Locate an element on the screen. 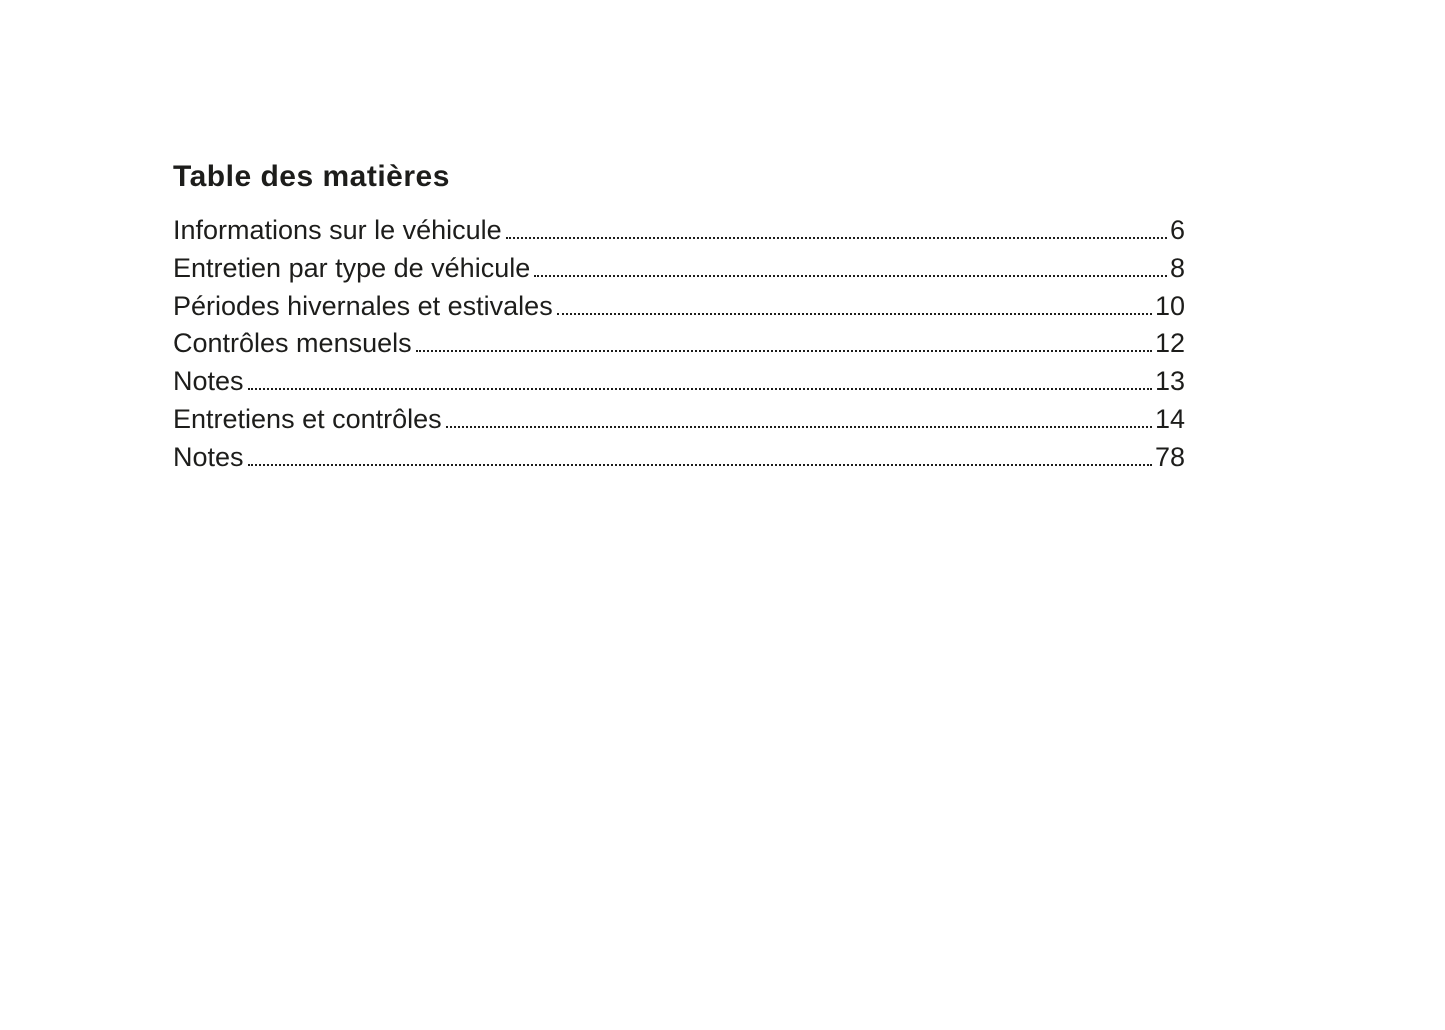 The image size is (1445, 1030). toc-entry-page: 12 is located at coordinates (1169, 343).